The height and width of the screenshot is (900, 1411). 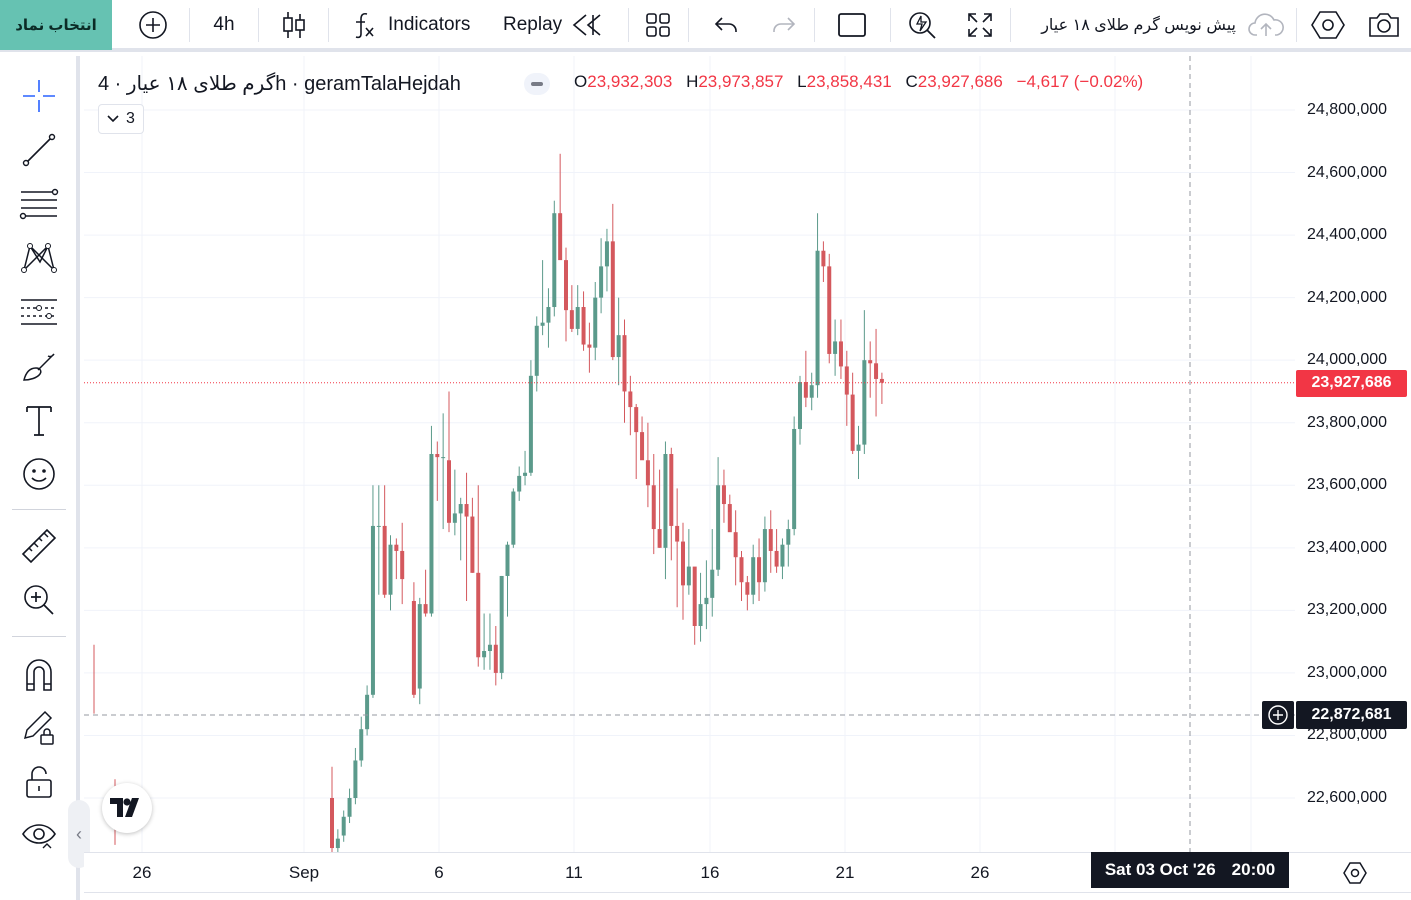 What do you see at coordinates (39, 204) in the screenshot?
I see `fib-tool` at bounding box center [39, 204].